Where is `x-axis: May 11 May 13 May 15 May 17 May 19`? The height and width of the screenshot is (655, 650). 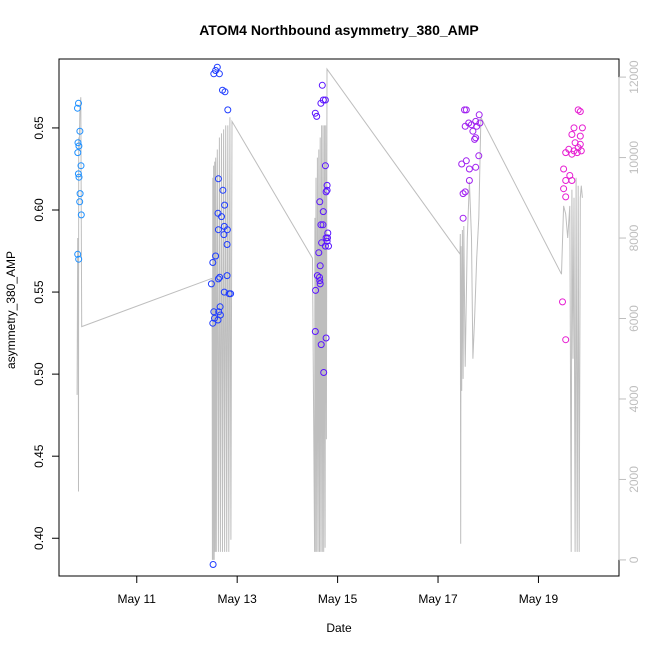 x-axis: May 11 May 13 May 15 May 17 May 19 is located at coordinates (338, 590).